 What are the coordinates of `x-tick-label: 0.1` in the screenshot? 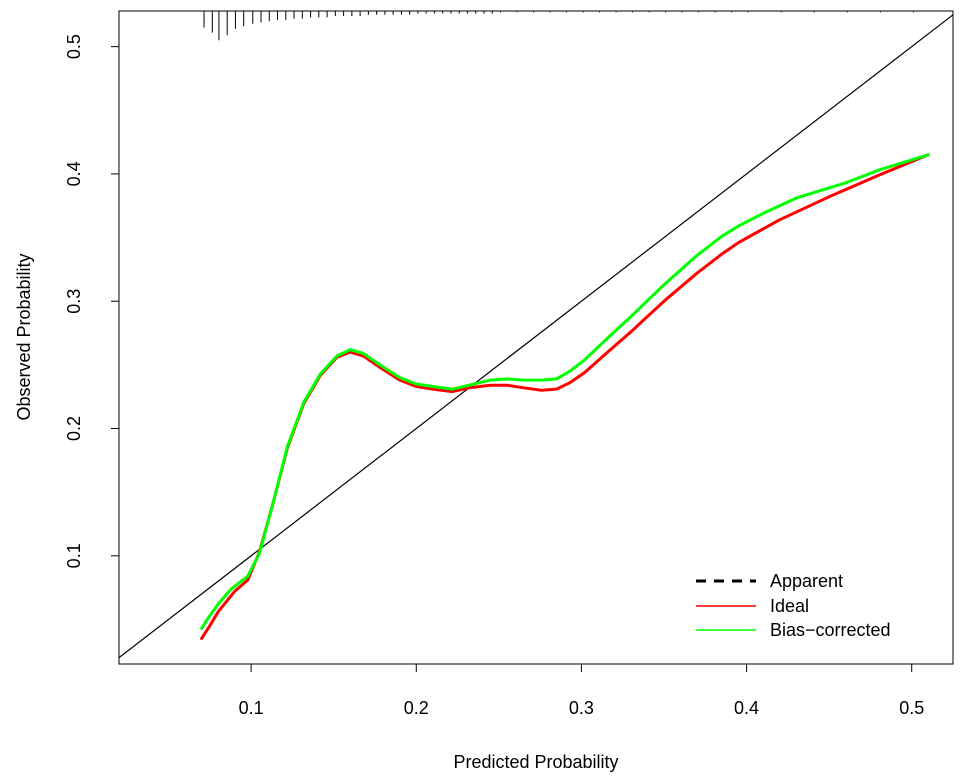 It's located at (251, 708).